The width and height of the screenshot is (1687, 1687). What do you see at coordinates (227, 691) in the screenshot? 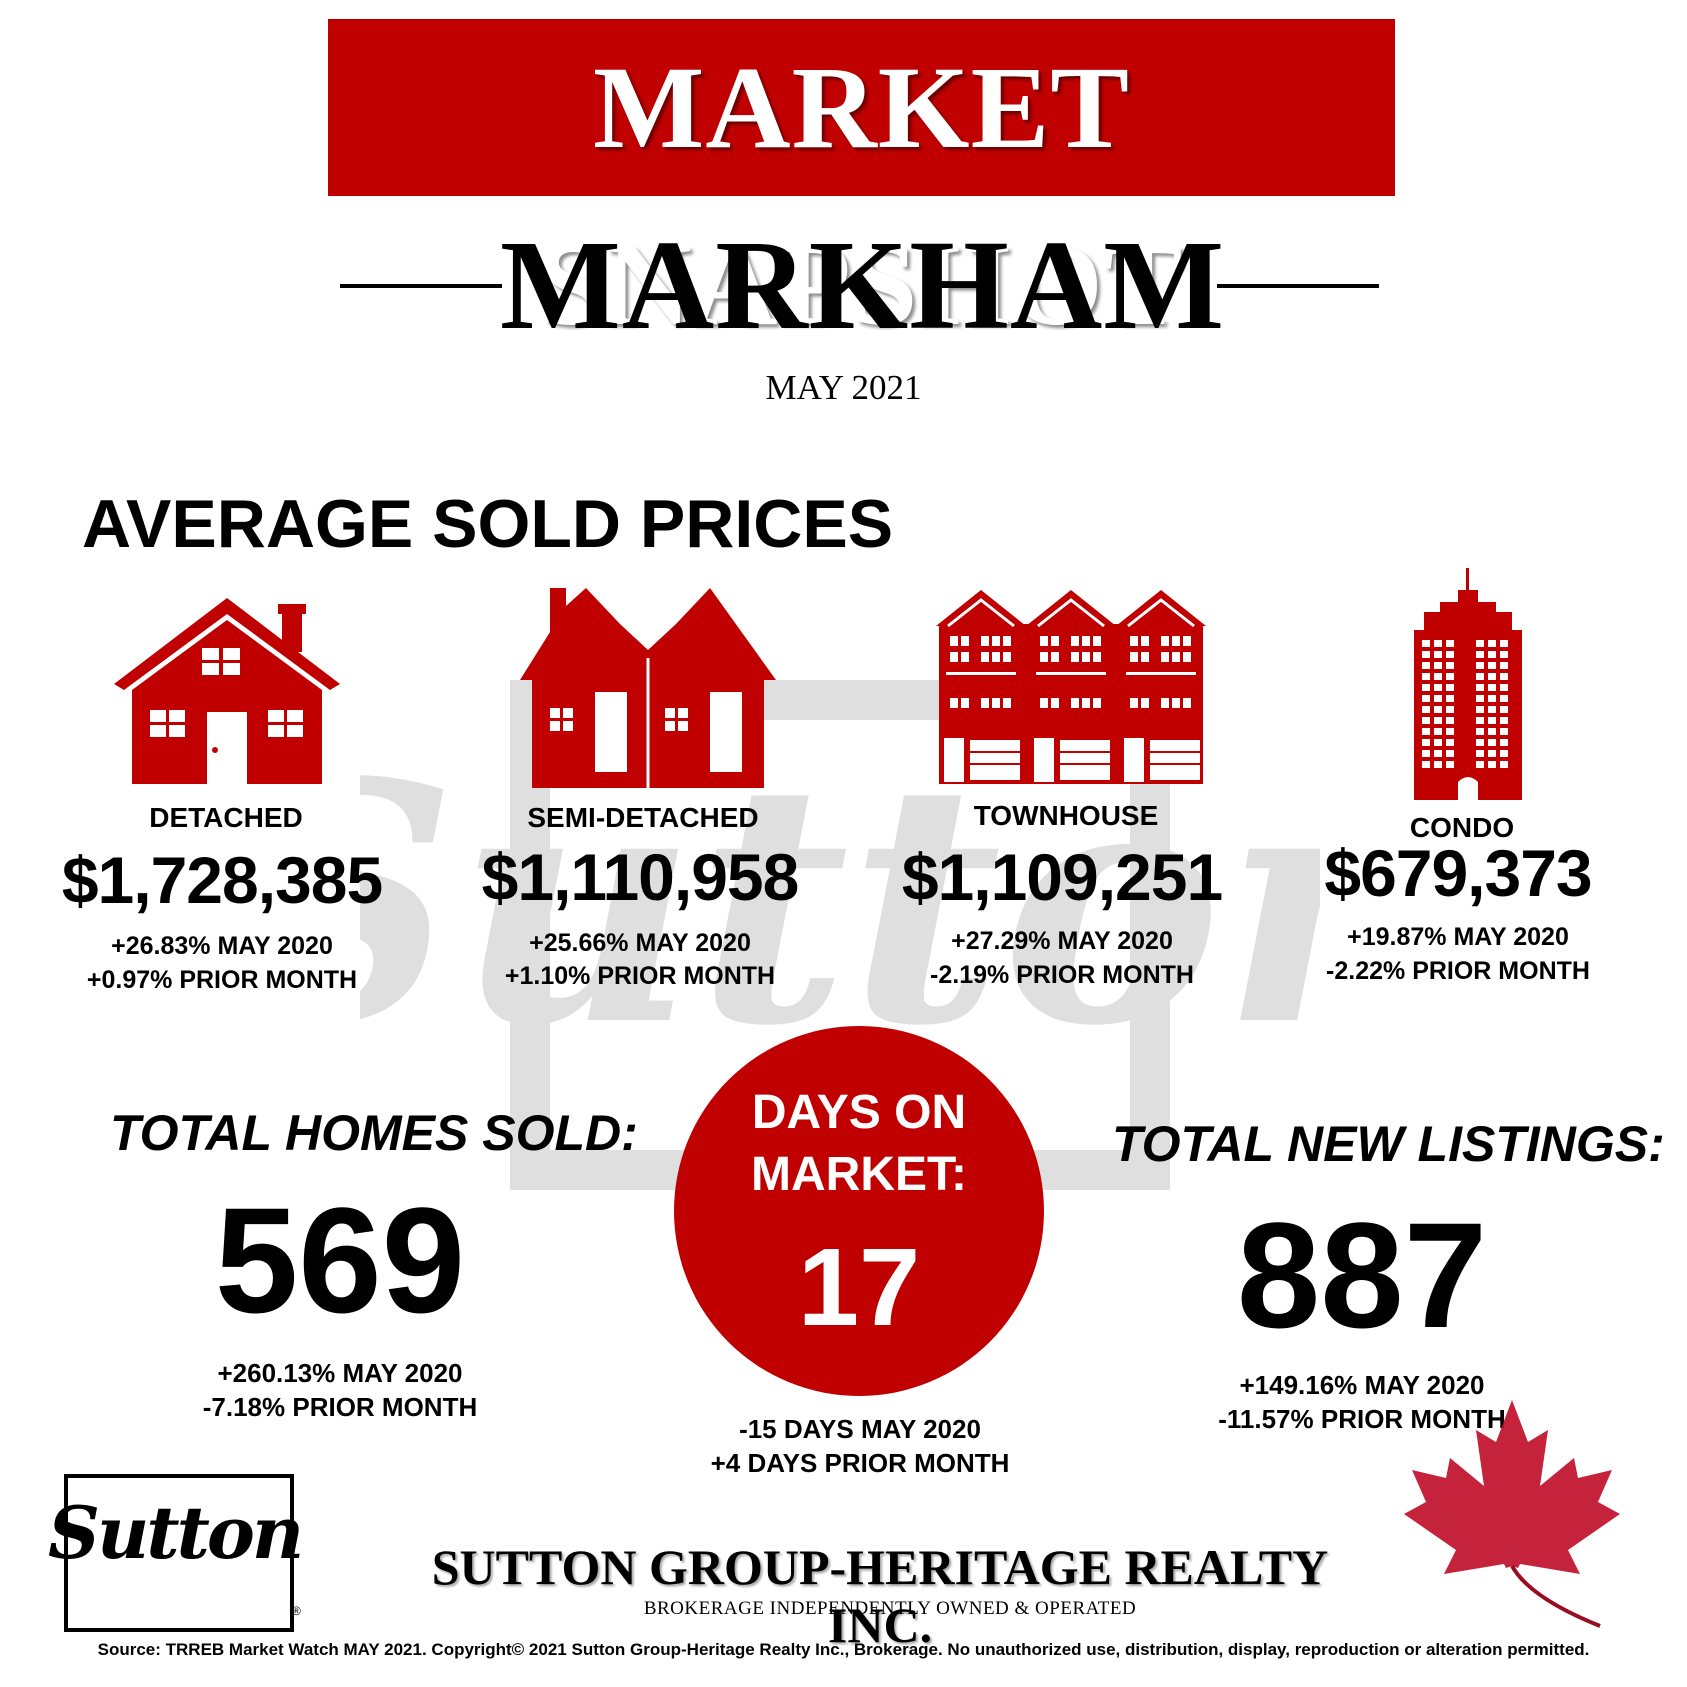
I see `detached-house-icon` at bounding box center [227, 691].